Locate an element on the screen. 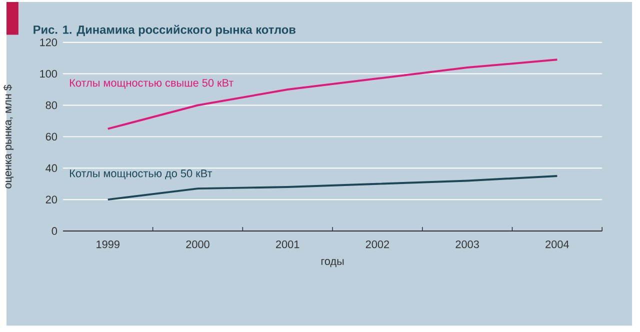  x-tick-label: 2002 is located at coordinates (378, 244).